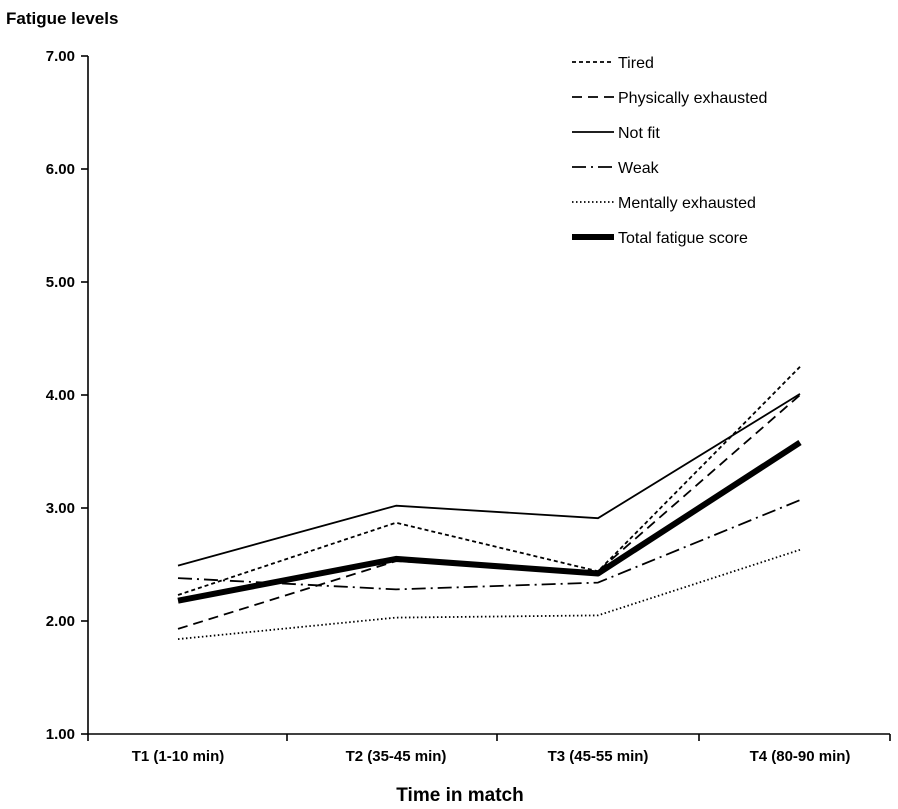  I want to click on x-tick-label: T2 (35-45 min), so click(396, 756).